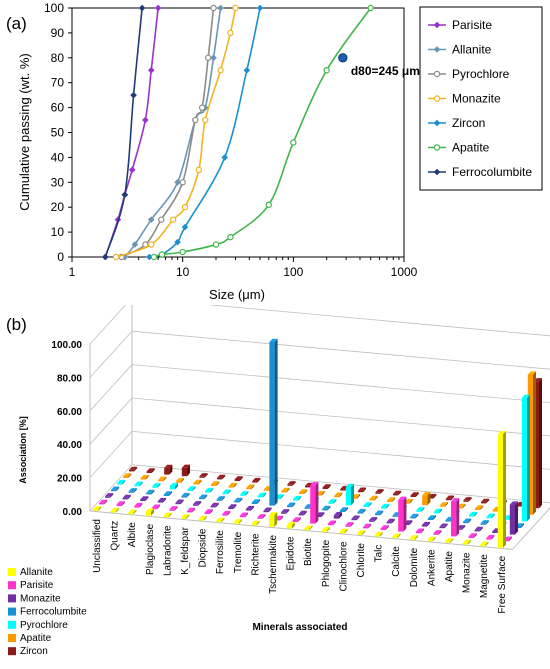  Describe the element at coordinates (472, 25) in the screenshot. I see `legend-label-a: Parisite` at that location.